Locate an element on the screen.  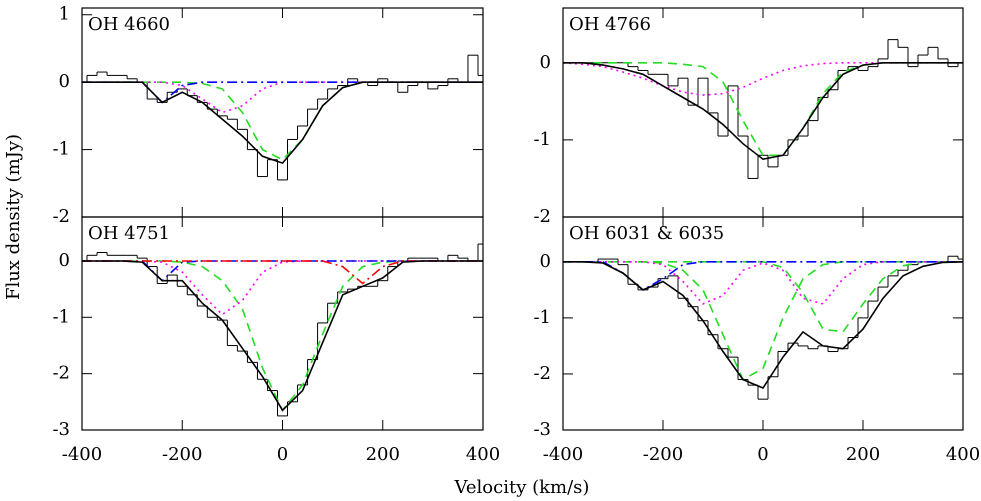
panel-label: OH 4766 is located at coordinates (610, 24).